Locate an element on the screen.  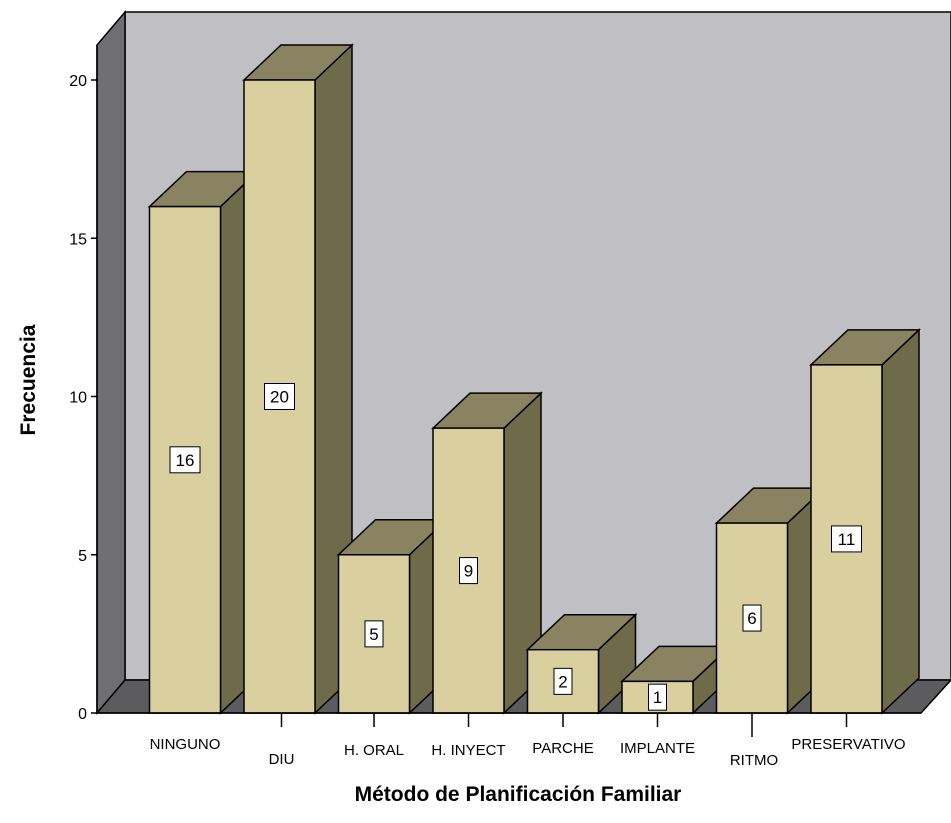
x-axis-title: Método de Planificación Familiar is located at coordinates (518, 794).